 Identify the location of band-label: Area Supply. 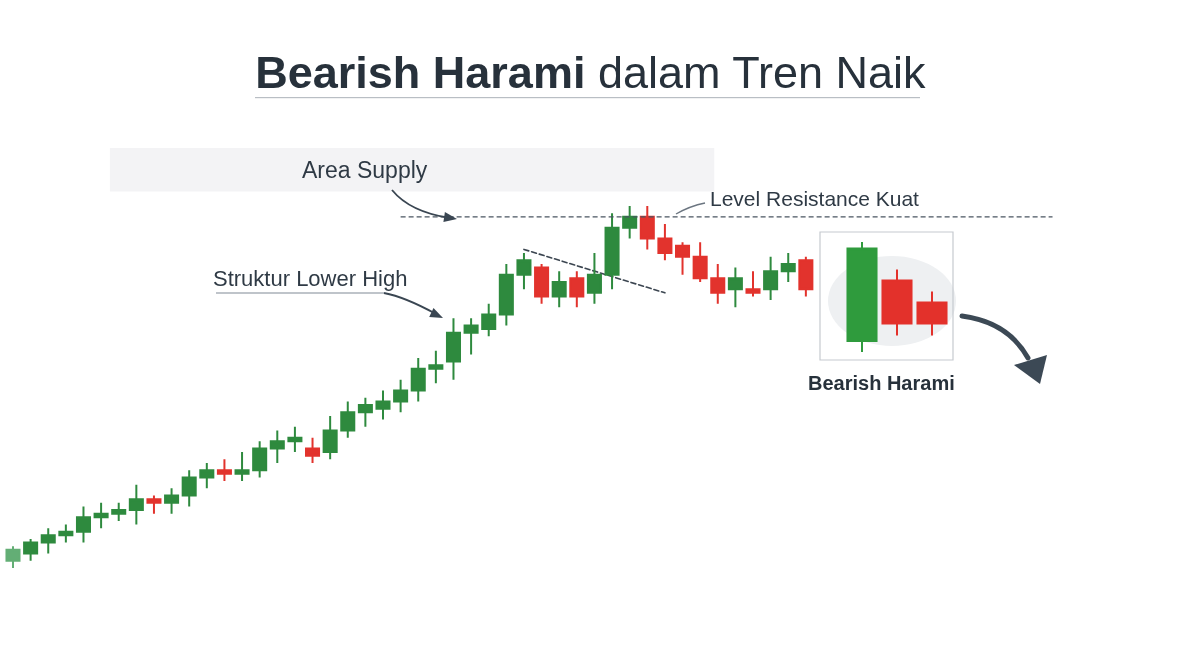
(365, 170).